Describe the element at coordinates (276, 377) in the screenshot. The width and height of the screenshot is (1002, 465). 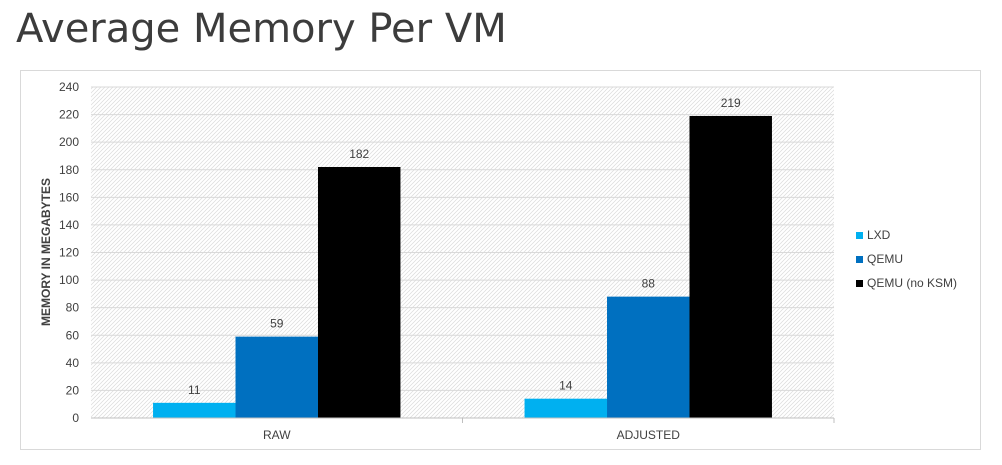
I see `bar-qemu-raw` at that location.